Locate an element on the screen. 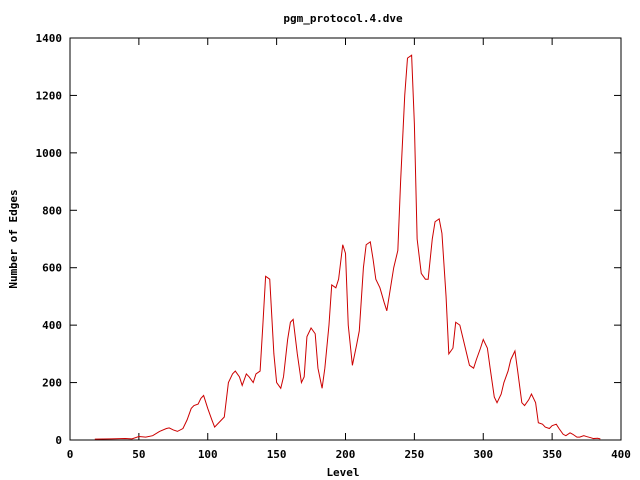  x-tick-label: 250 is located at coordinates (414, 454).